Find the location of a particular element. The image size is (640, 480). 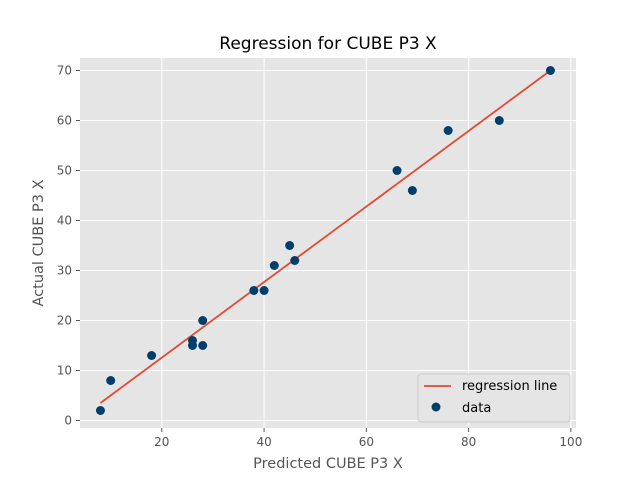

y-tick-label: 50 is located at coordinates (64, 171).